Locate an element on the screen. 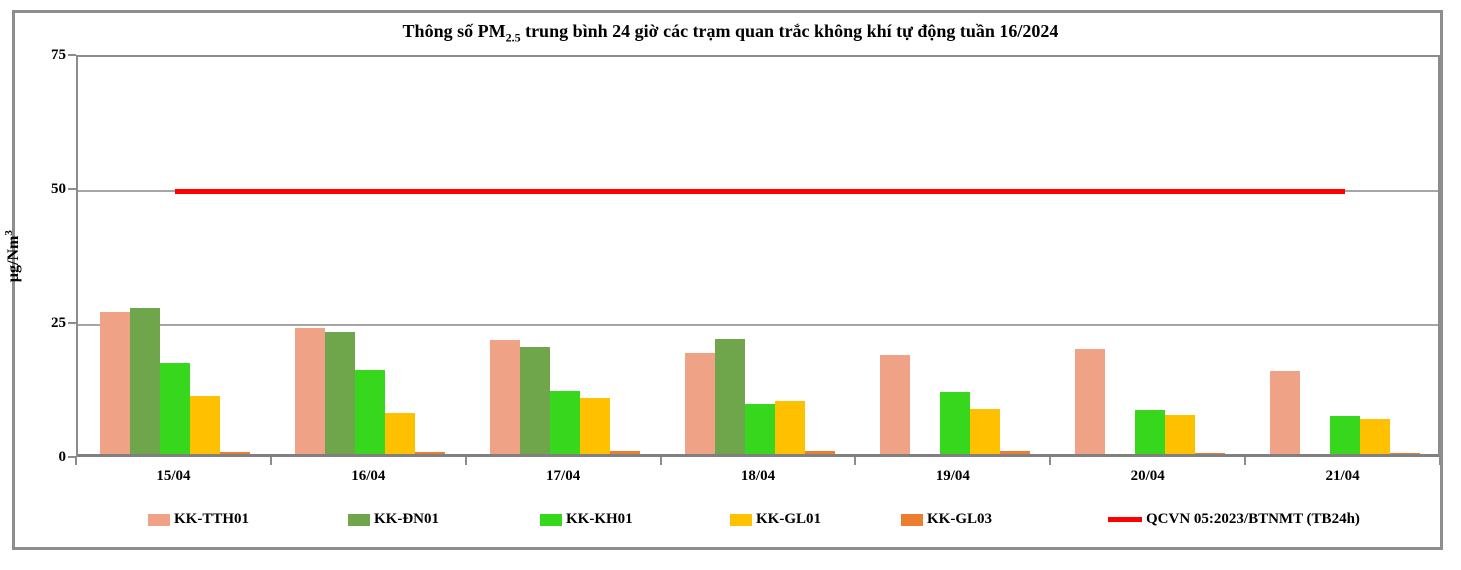 This screenshot has width=1461, height=570. legend-swatch-KK-GL03 is located at coordinates (912, 519).